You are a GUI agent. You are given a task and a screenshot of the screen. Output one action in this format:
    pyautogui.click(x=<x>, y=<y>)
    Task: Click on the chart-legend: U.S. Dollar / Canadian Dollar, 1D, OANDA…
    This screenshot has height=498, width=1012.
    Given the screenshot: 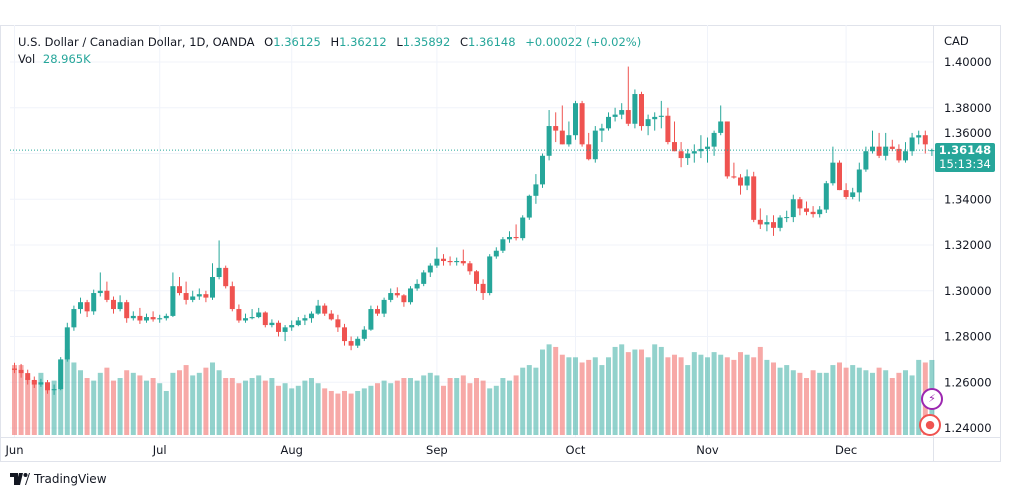 What is the action you would take?
    pyautogui.click(x=329, y=51)
    